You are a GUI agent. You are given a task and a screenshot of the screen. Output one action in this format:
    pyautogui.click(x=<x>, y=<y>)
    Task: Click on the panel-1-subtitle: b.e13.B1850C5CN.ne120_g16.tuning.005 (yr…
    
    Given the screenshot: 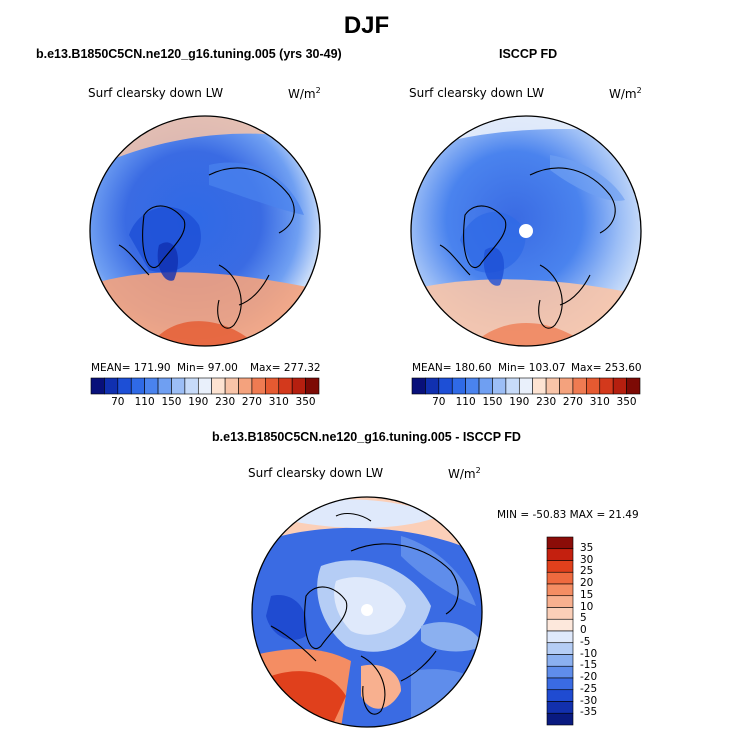 What is the action you would take?
    pyautogui.click(x=189, y=54)
    